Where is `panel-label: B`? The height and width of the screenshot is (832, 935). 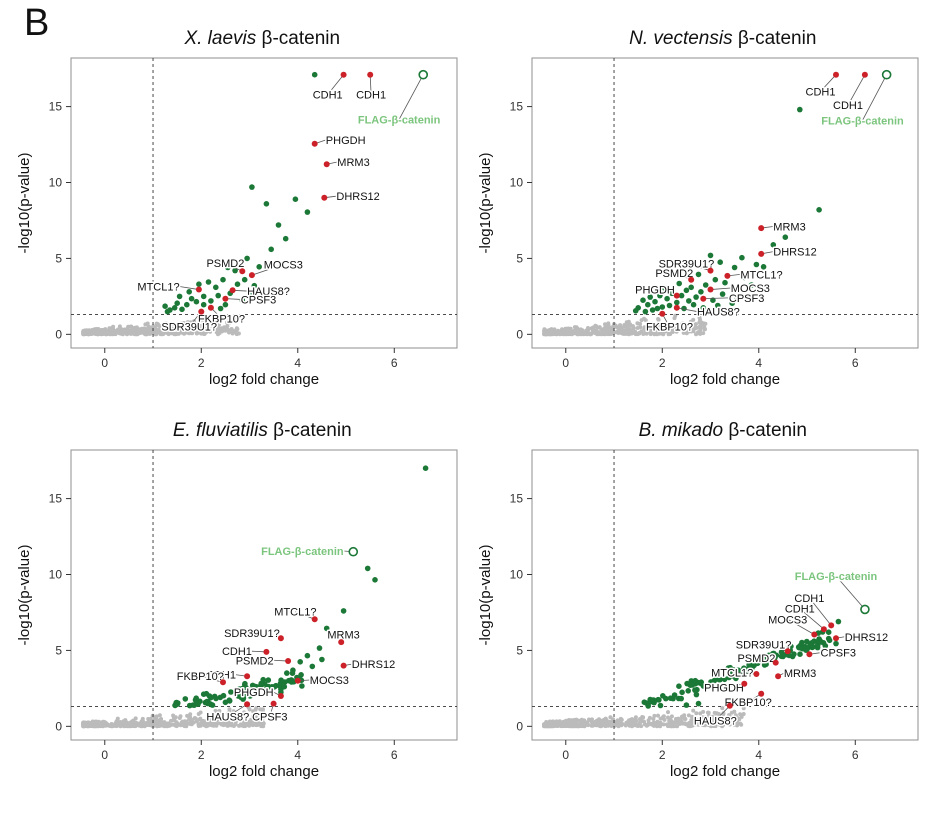 panel-label: B is located at coordinates (37, 23).